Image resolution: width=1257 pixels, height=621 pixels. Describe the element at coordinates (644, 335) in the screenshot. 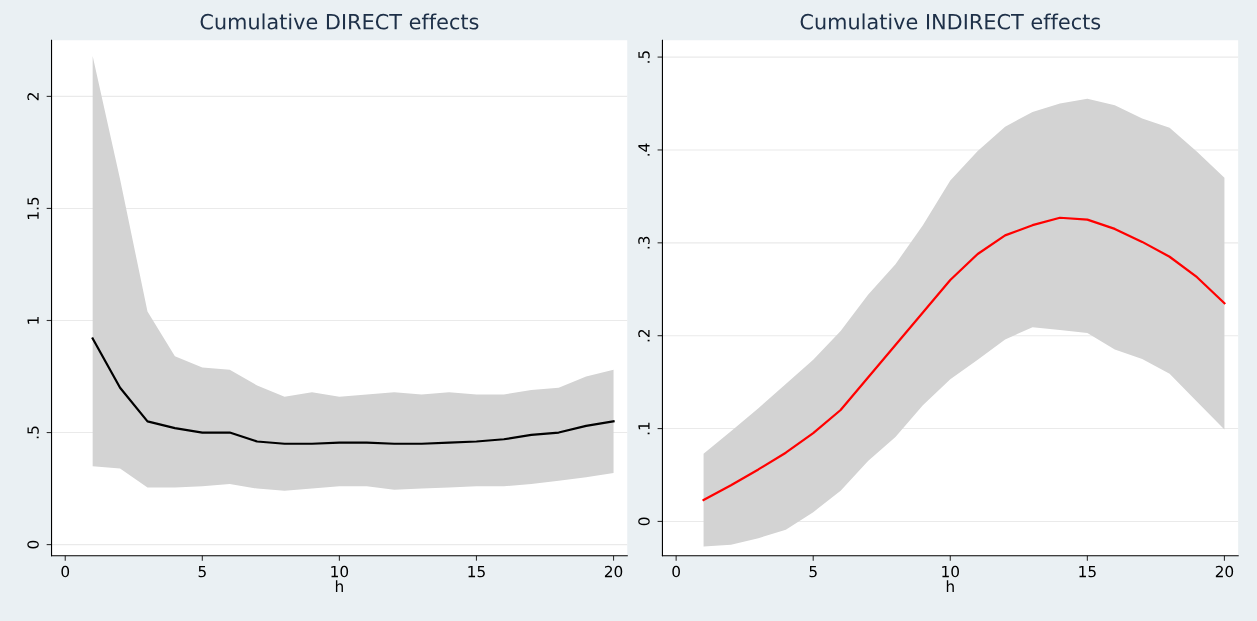

I see `y-tick-label: .2` at that location.